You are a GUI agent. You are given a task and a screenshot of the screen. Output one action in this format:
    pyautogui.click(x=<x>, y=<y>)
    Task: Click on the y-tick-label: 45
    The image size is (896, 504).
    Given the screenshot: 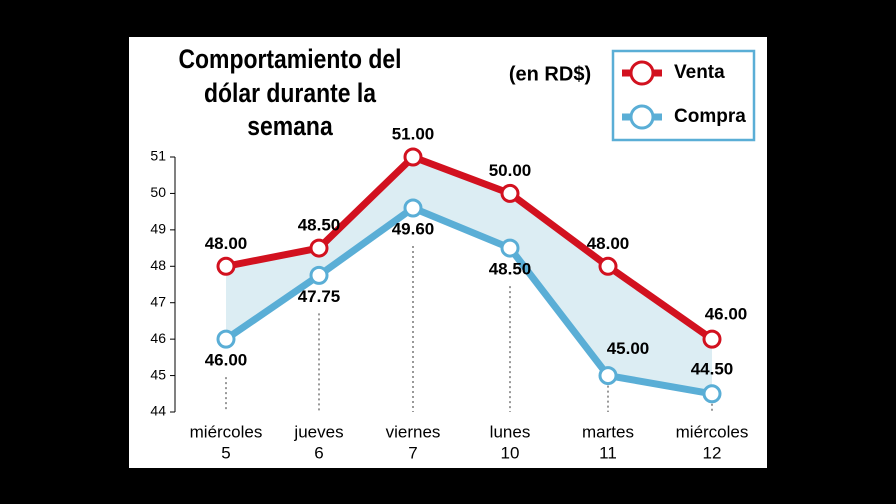 What is the action you would take?
    pyautogui.click(x=158, y=374)
    